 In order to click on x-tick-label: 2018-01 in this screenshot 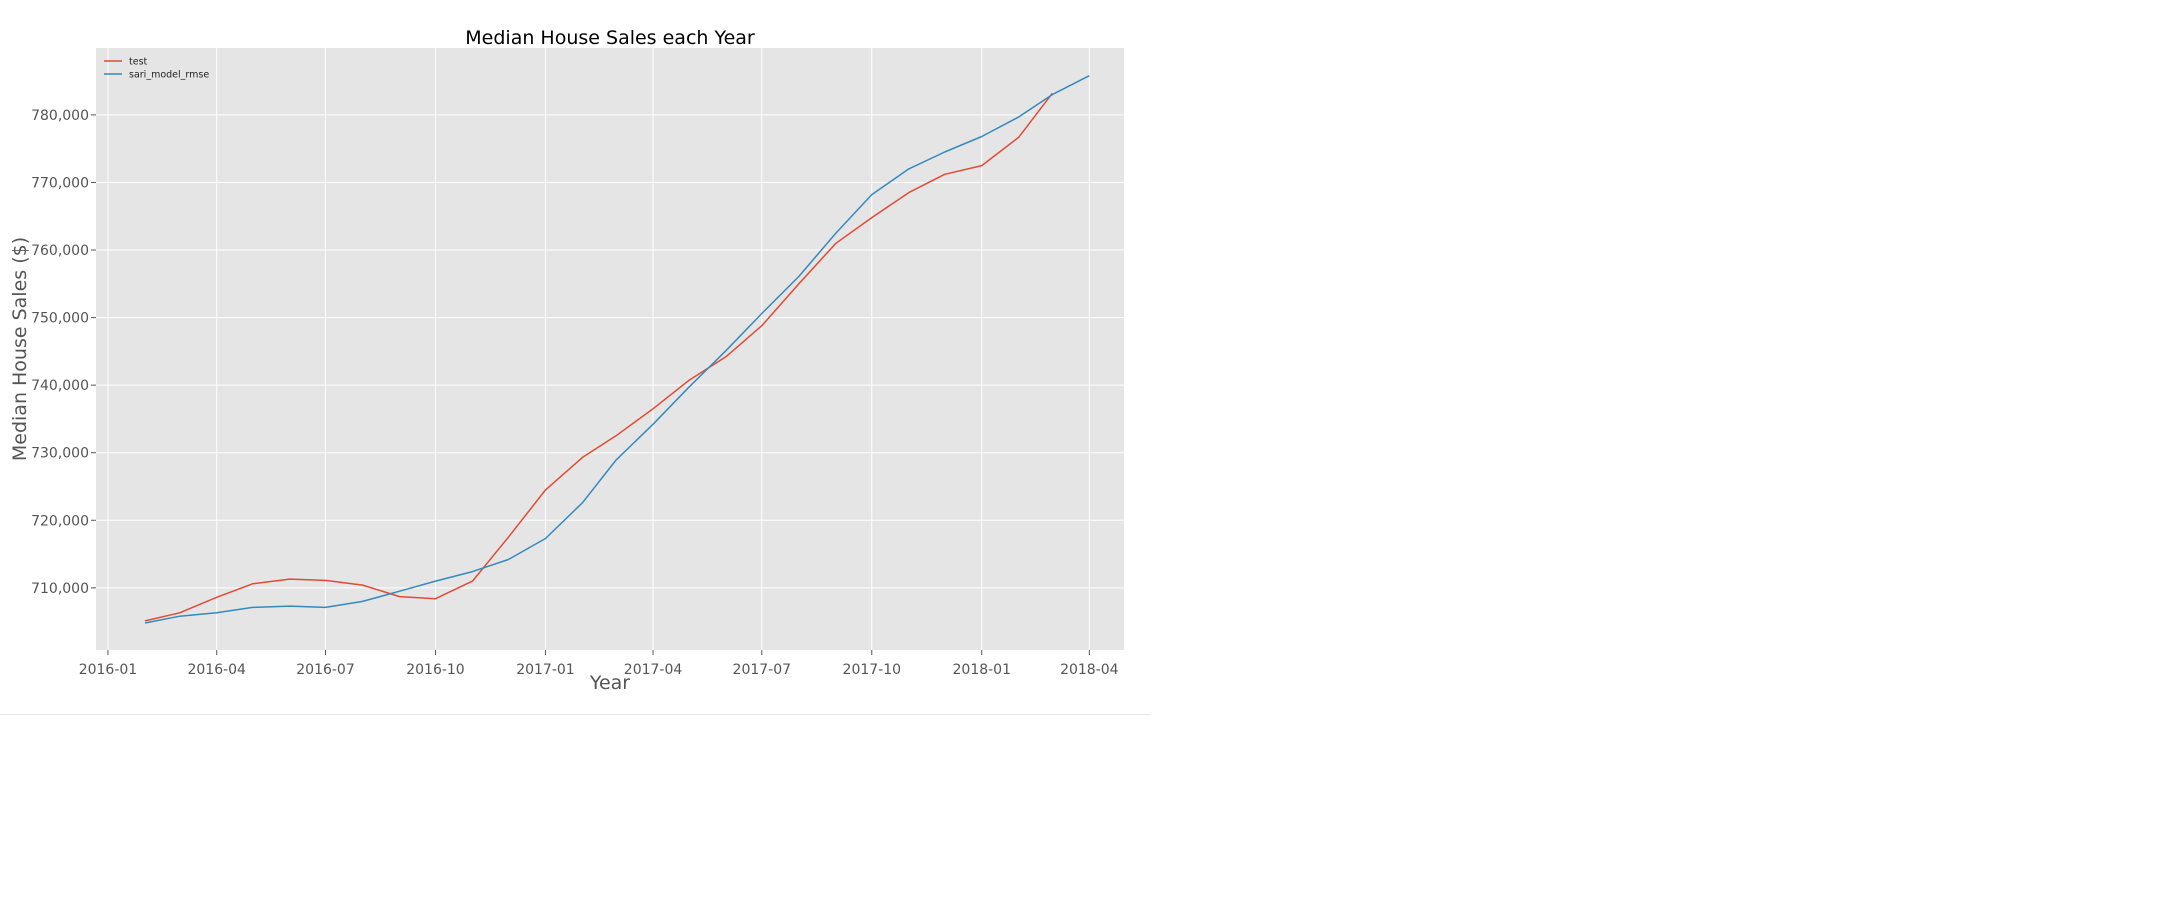, I will do `click(982, 670)`.